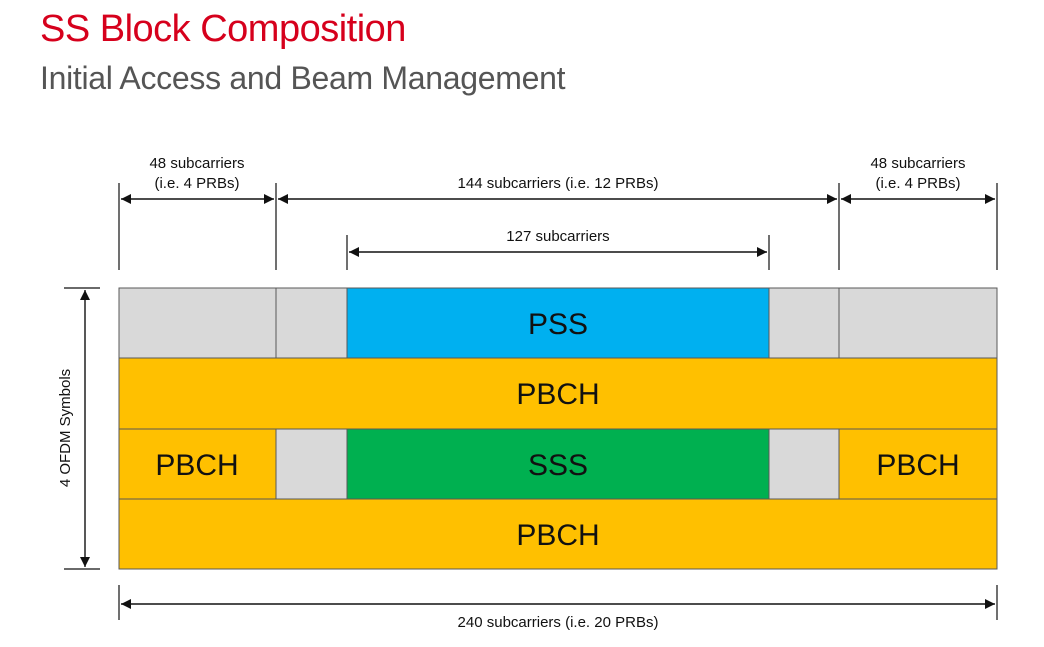 This screenshot has height=647, width=1044. Describe the element at coordinates (558, 622) in the screenshot. I see `dim-label-bottom-240: 240 subcarriers (i.e. 20 PRBs)` at that location.